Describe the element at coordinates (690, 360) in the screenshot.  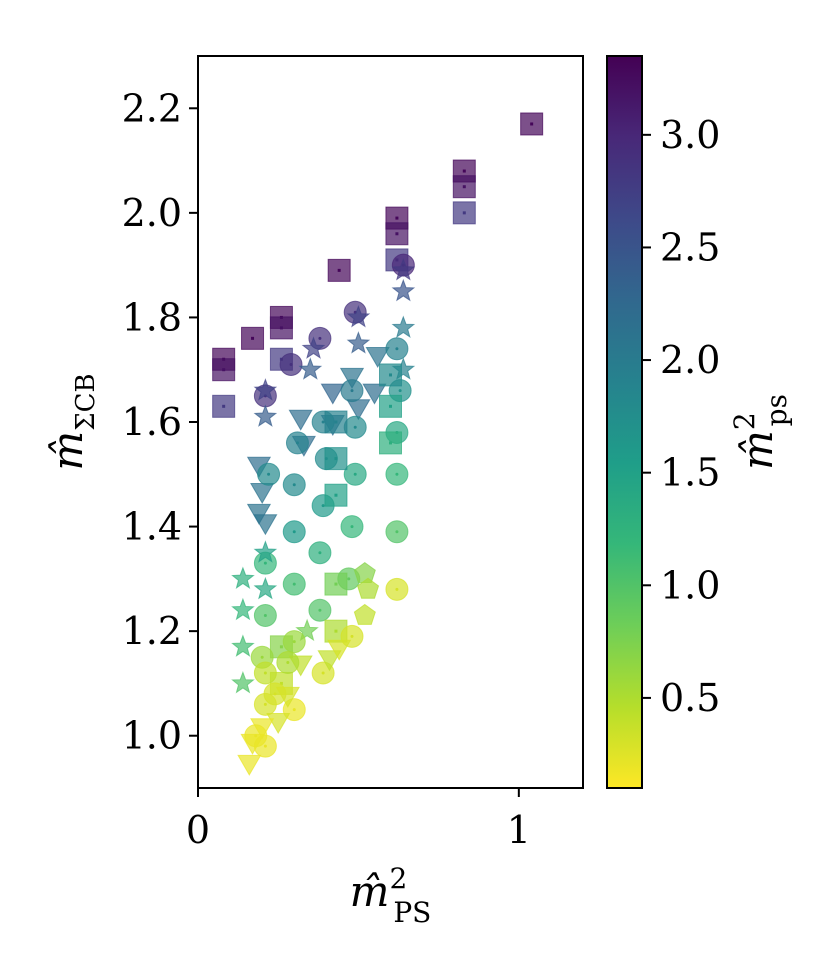
I see `colorbar-tick-label: 2.0` at that location.